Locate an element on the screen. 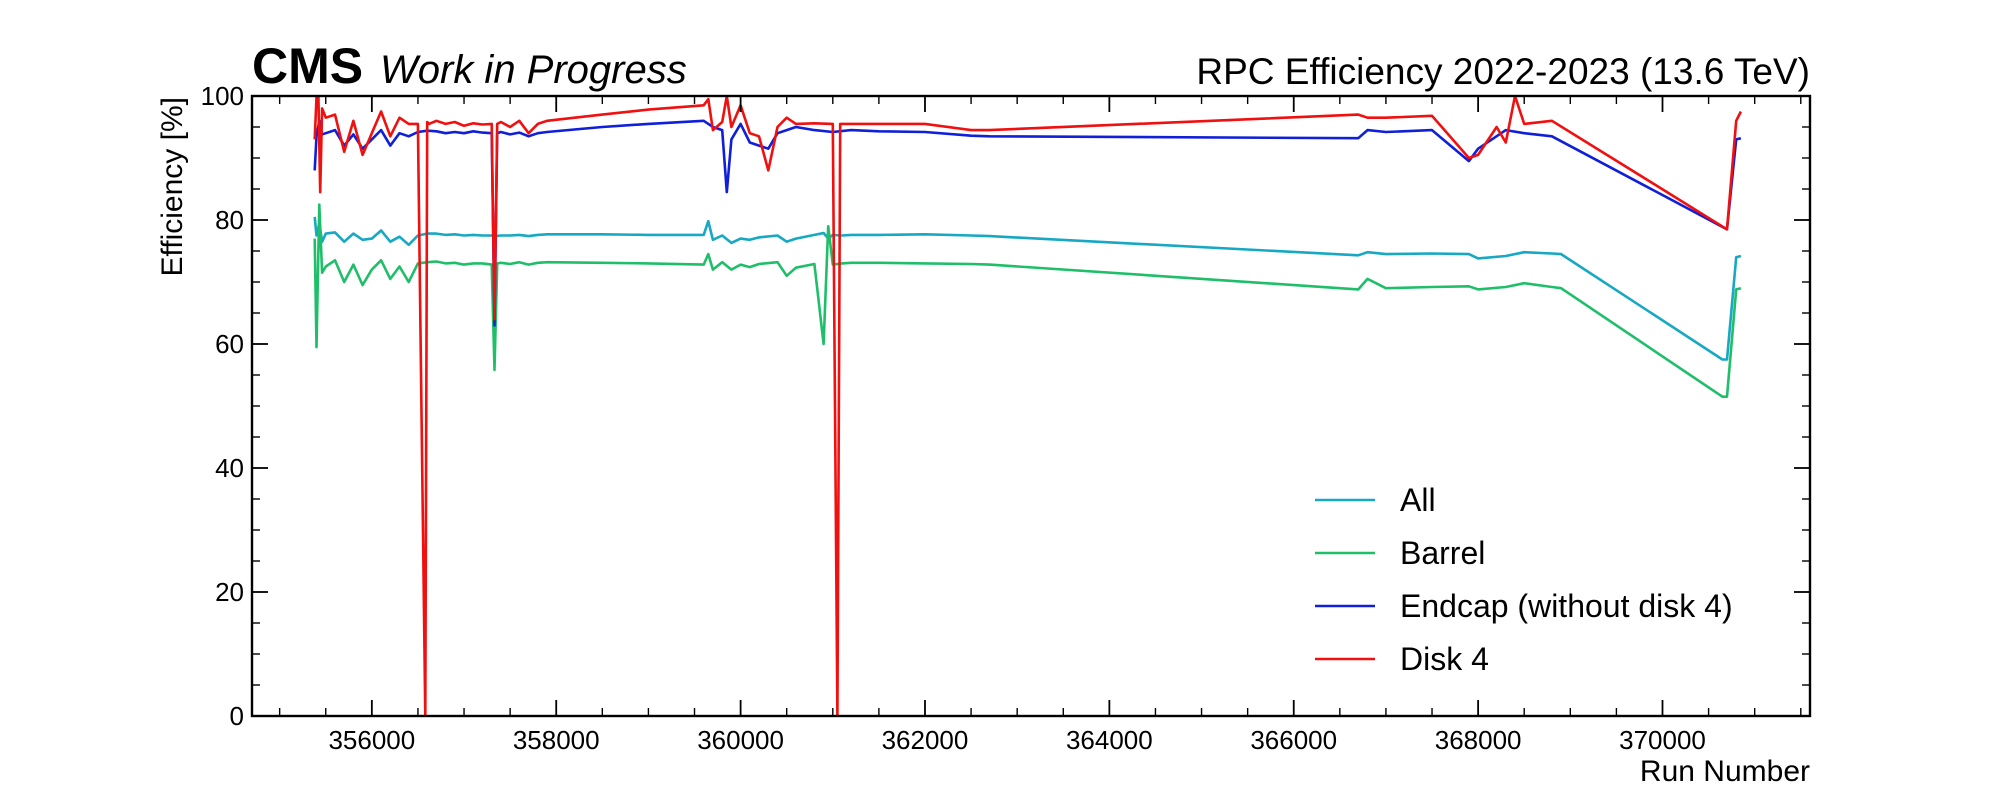 This screenshot has height=805, width=2000. experiment-label: CMS is located at coordinates (307, 66).